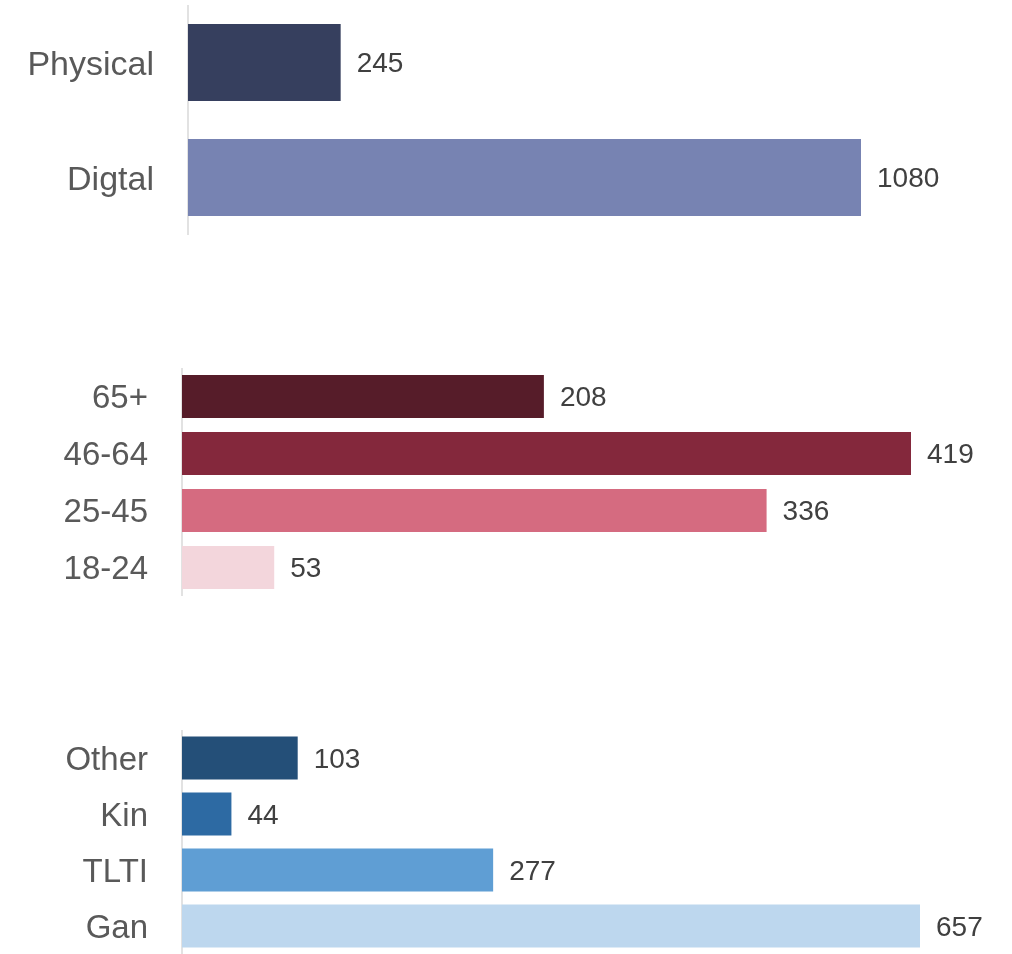  I want to click on data-label: 277, so click(532, 870).